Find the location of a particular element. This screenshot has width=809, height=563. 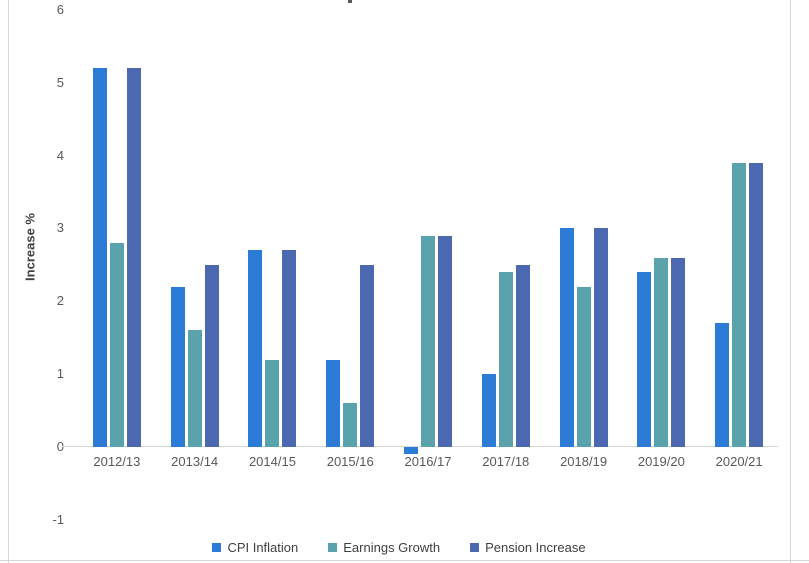

y-tick-label: 6 is located at coordinates (60, 9).